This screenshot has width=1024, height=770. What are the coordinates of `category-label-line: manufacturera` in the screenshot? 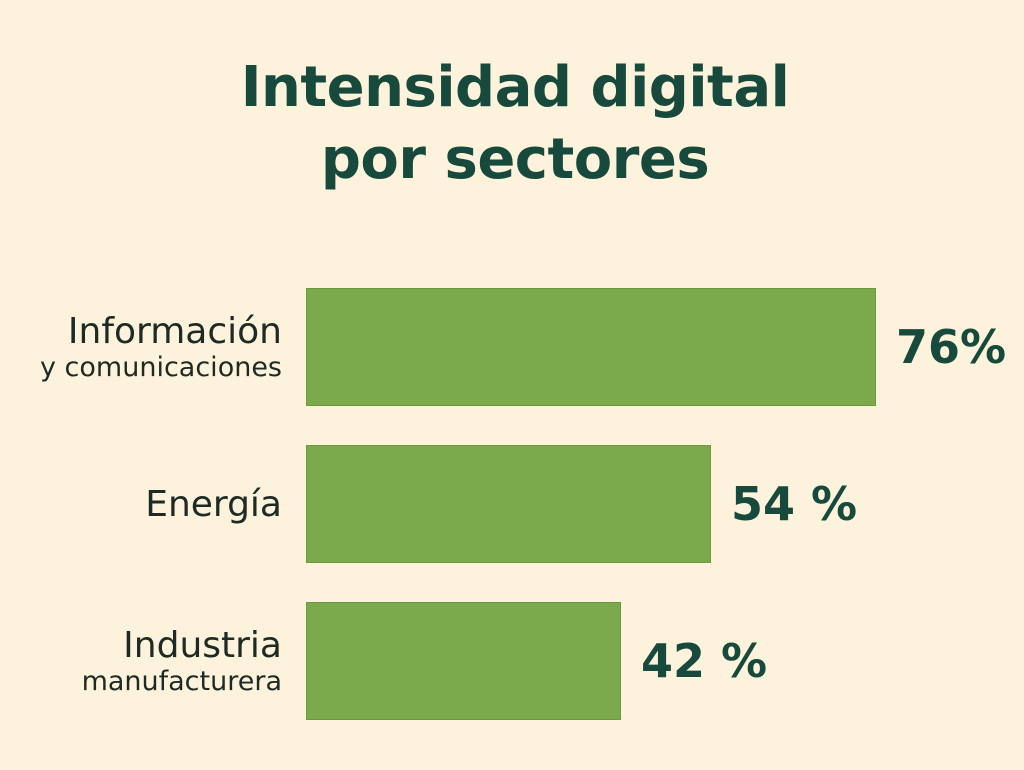 It's located at (181, 682).